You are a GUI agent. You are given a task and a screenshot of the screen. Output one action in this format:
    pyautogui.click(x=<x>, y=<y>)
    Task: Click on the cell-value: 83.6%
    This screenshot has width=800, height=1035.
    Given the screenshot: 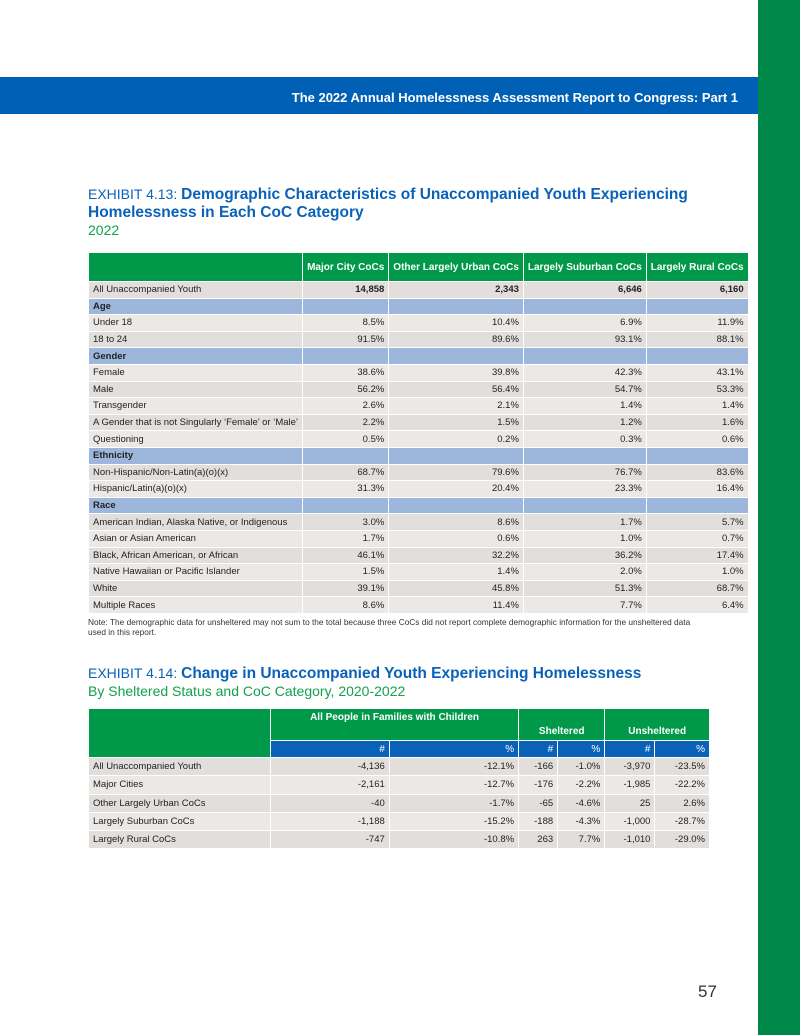 What is the action you would take?
    pyautogui.click(x=697, y=472)
    